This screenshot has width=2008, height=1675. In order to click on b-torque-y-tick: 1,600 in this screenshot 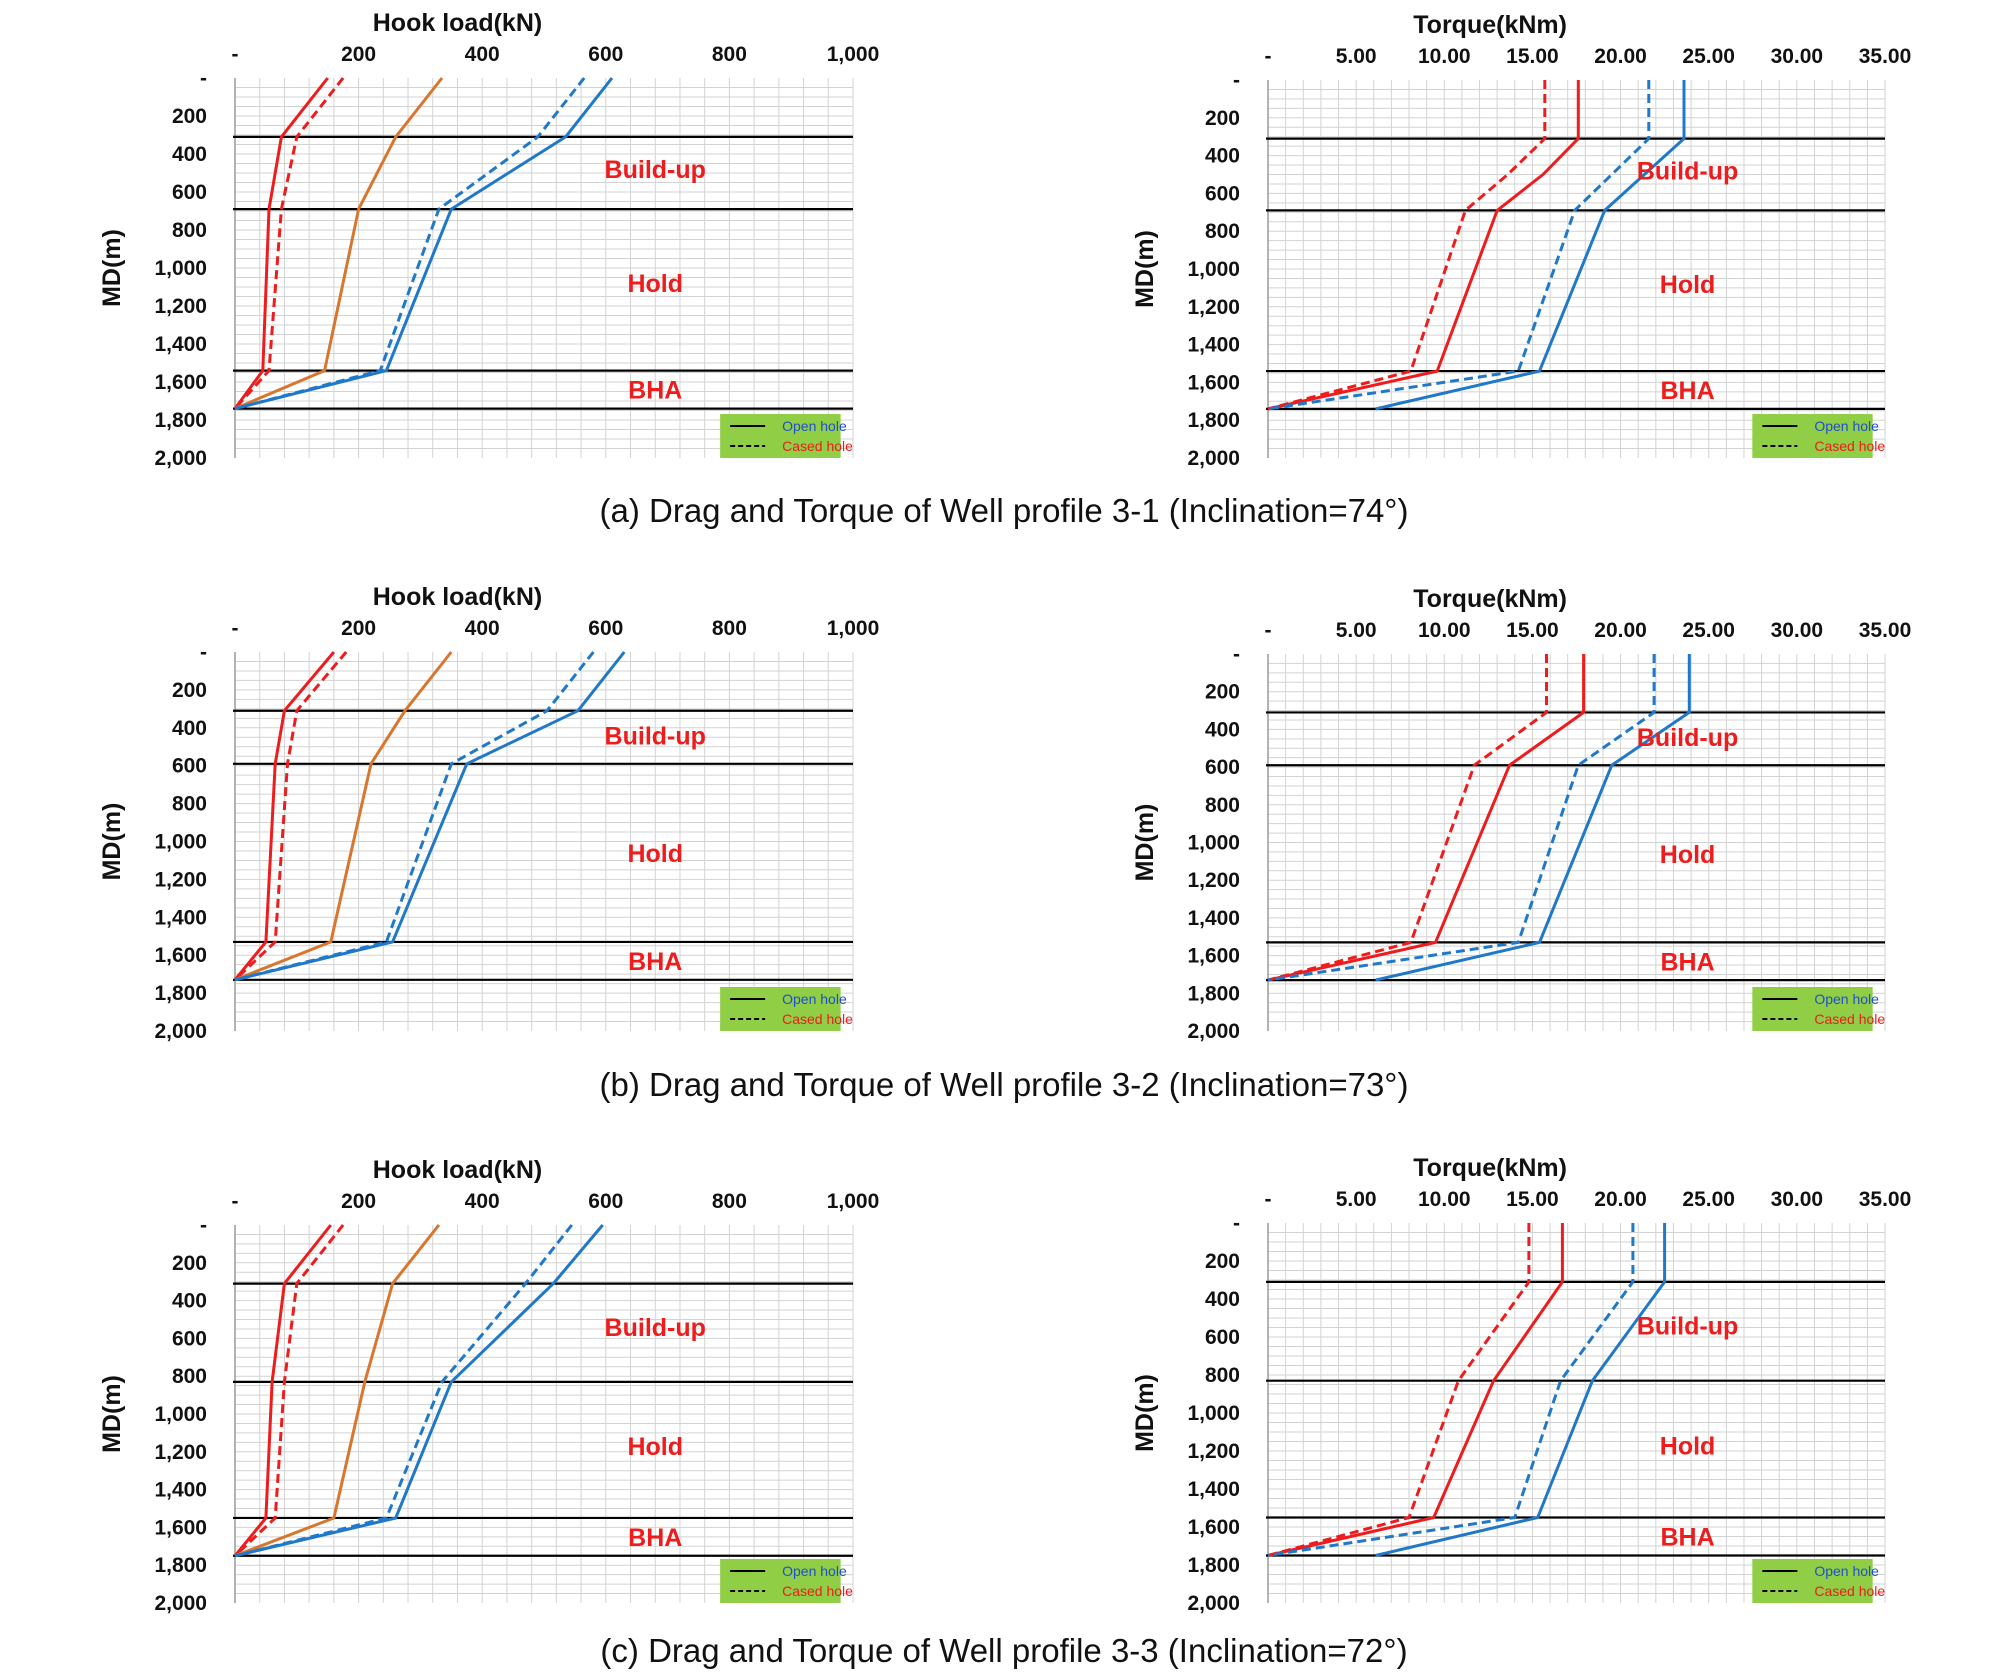, I will do `click(1213, 956)`.